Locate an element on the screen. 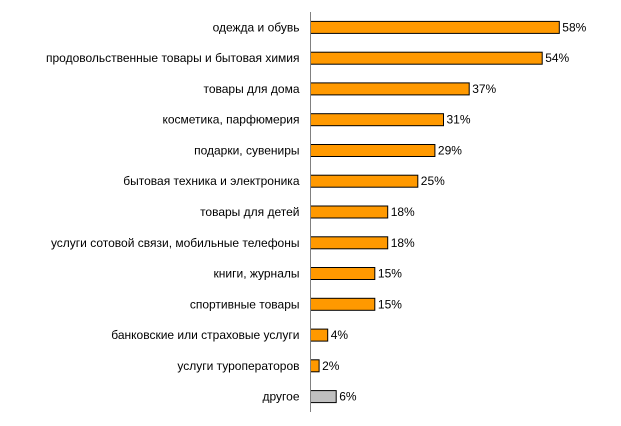 Image resolution: width=621 pixels, height=426 pixels. category-label-9: книги, журналы is located at coordinates (257, 274).